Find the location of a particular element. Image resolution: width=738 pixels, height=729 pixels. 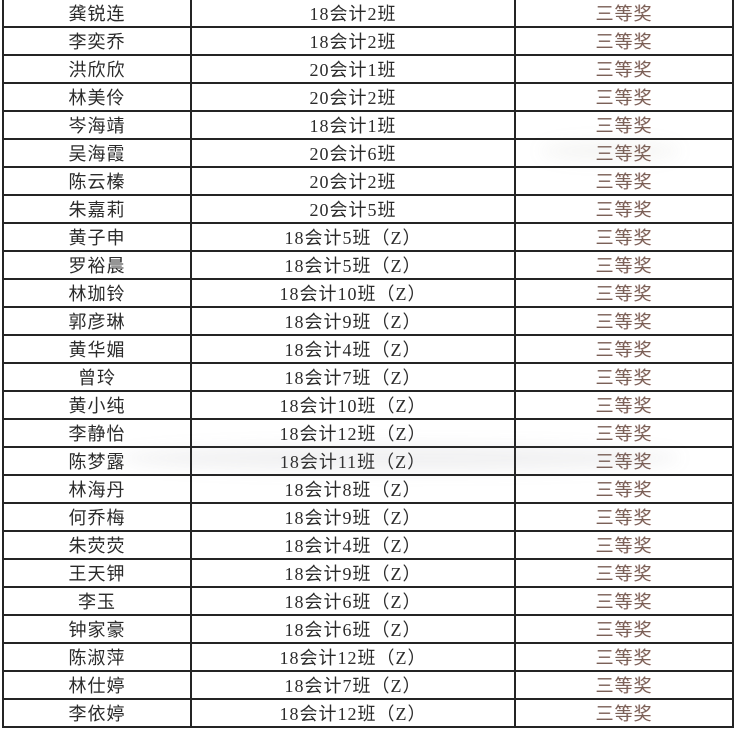

table-row: 黄华媚 18会计4班（Z） 三等奖 is located at coordinates (368, 349).